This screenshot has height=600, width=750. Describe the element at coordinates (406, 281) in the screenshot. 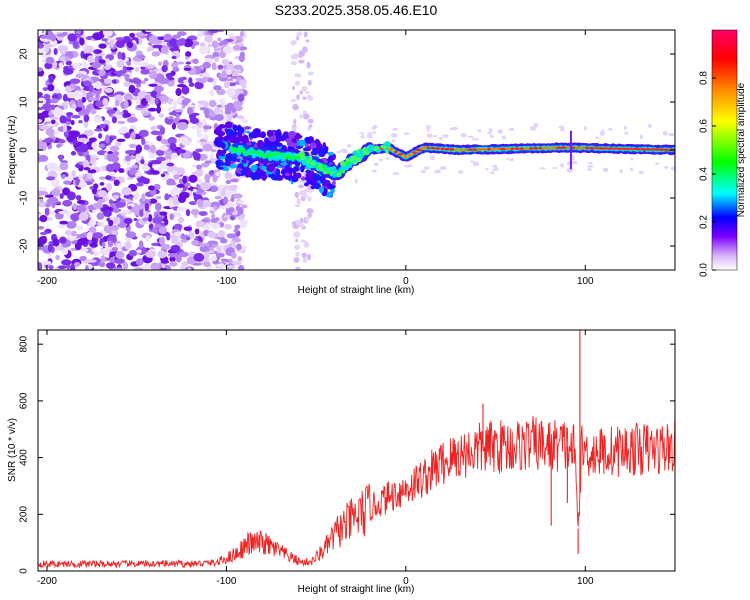

I see `spectrogram-x-tick-label: 0` at that location.